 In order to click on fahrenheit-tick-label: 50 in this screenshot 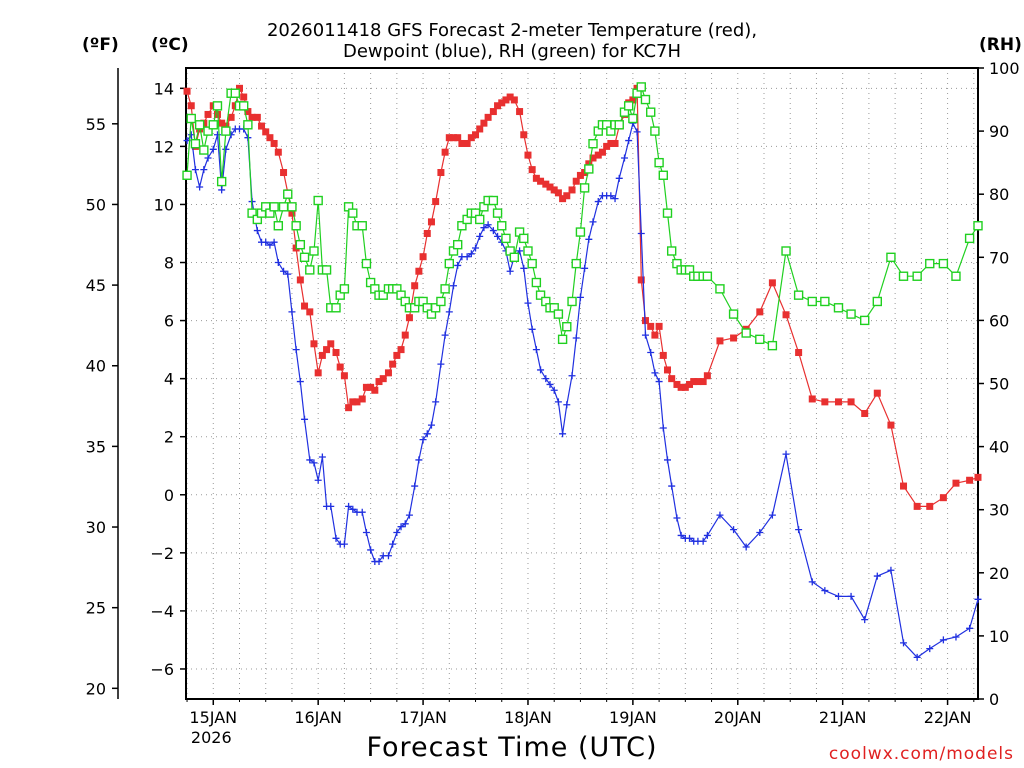, I will do `click(96, 204)`.